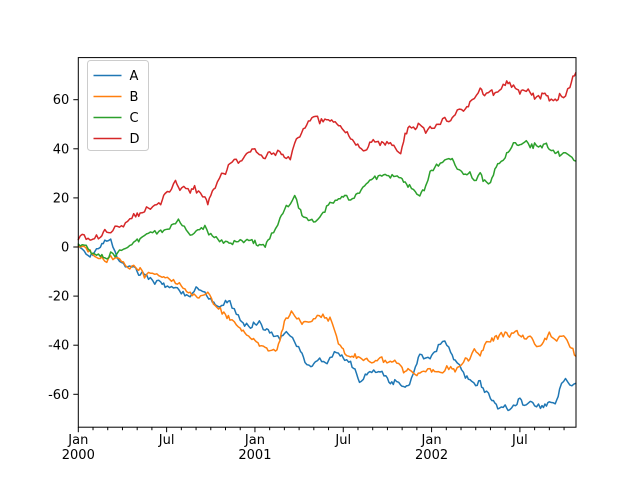  I want to click on y-axis-tick-label: 0, so click(65, 248).